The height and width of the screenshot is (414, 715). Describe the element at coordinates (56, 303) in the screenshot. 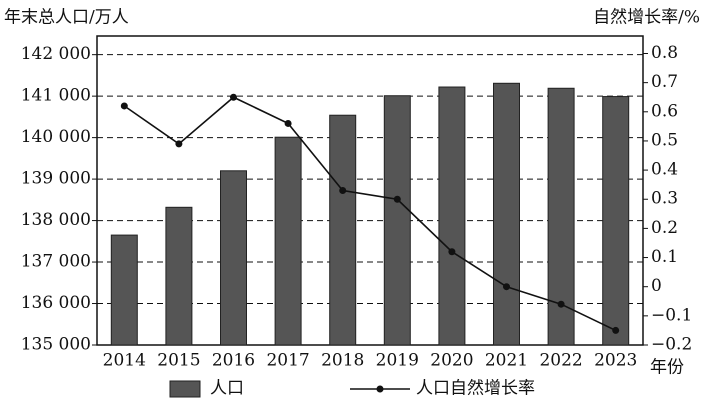

I see `y-tick-label: 136 000` at that location.